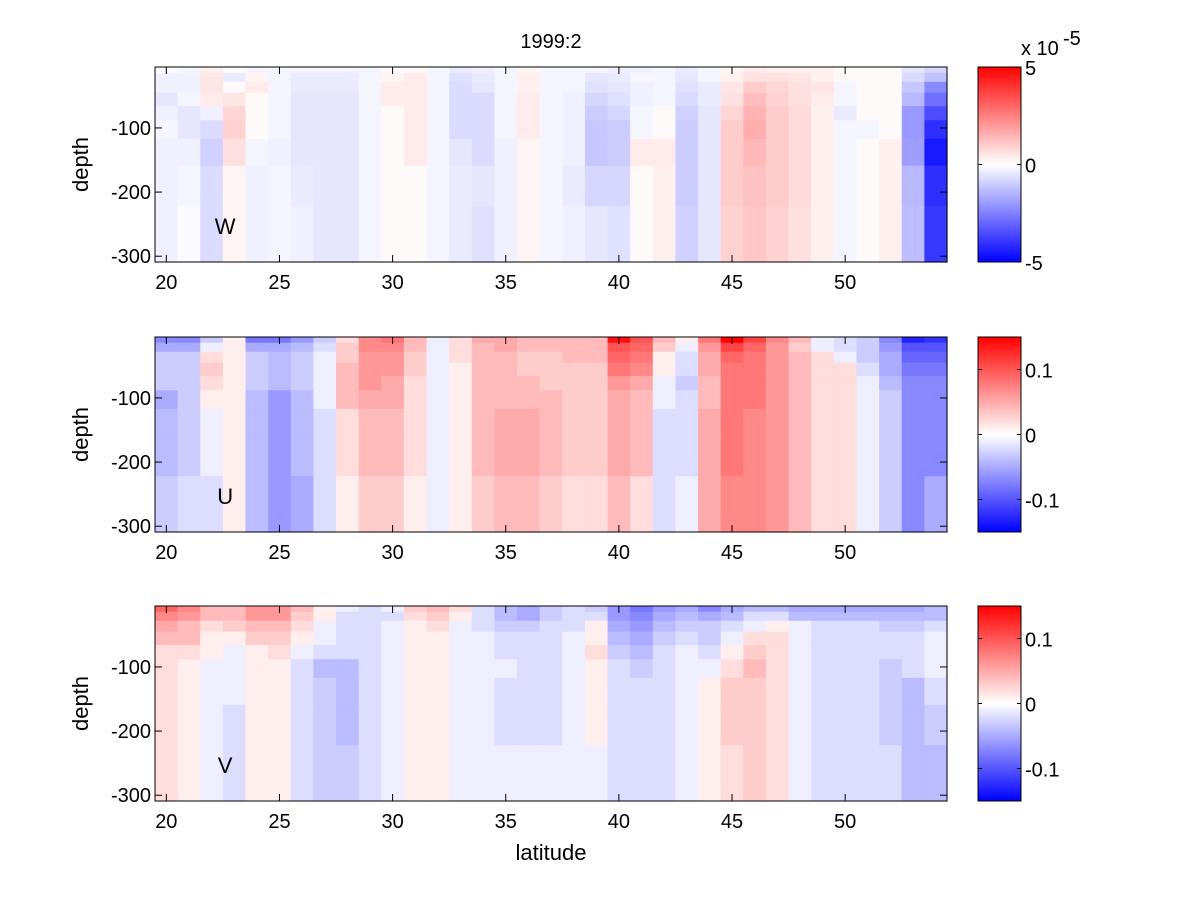  I want to click on colorbar-exponent-power: -5, so click(1072, 39).